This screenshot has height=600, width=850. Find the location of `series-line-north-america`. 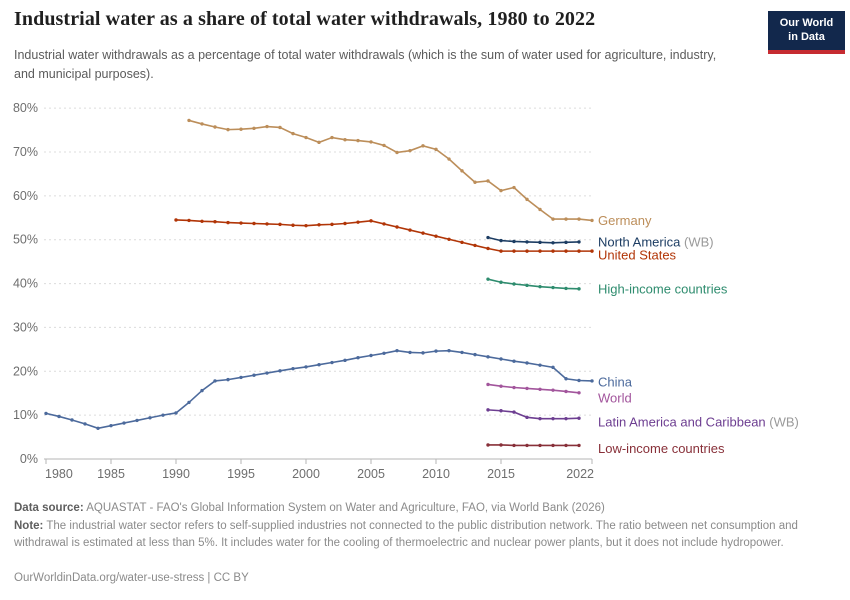

series-line-north-america is located at coordinates (533, 240).